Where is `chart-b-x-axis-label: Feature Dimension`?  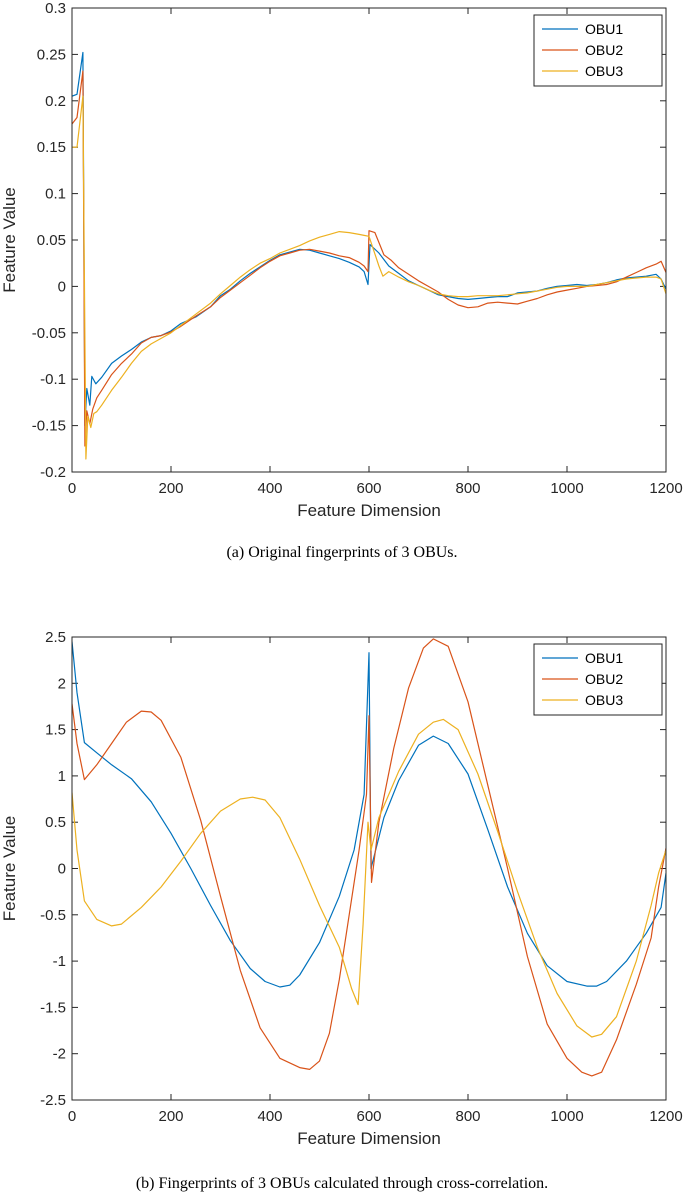
chart-b-x-axis-label: Feature Dimension is located at coordinates (369, 1138).